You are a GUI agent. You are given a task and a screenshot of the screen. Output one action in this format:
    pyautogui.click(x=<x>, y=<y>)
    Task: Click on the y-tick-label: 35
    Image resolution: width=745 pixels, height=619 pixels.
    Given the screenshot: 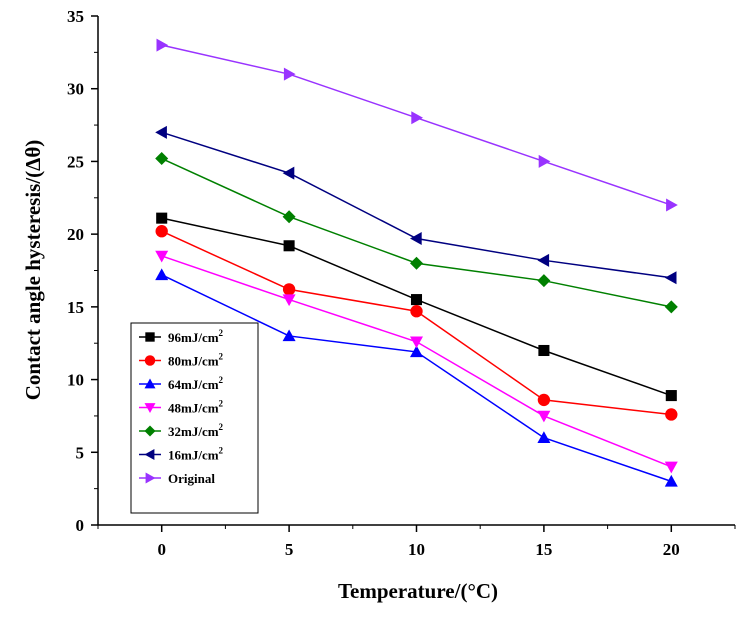 What is the action you would take?
    pyautogui.click(x=75, y=16)
    